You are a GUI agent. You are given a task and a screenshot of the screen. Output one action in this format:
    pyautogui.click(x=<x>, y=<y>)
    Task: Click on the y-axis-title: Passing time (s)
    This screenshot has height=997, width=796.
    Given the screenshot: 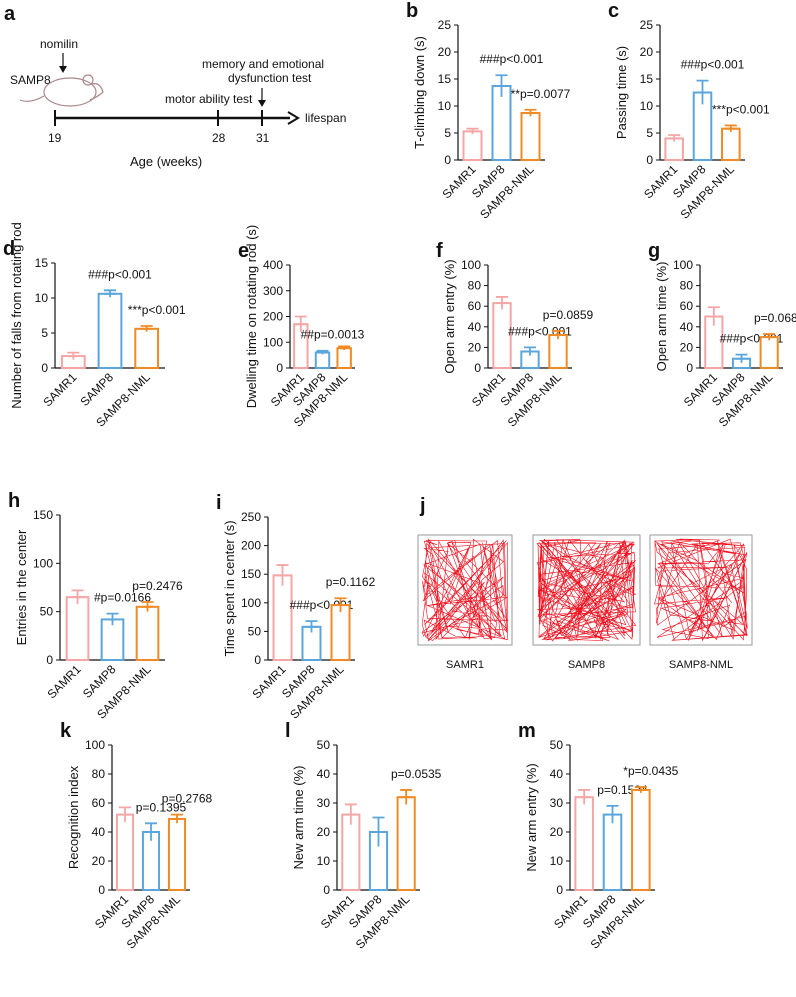 What is the action you would take?
    pyautogui.click(x=621, y=92)
    